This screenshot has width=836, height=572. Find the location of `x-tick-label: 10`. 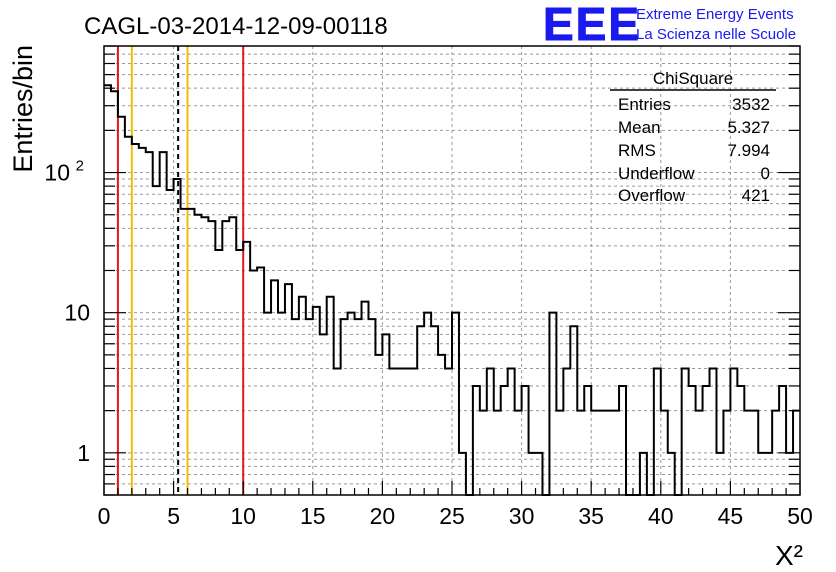

x-tick-label: 10 is located at coordinates (243, 516).